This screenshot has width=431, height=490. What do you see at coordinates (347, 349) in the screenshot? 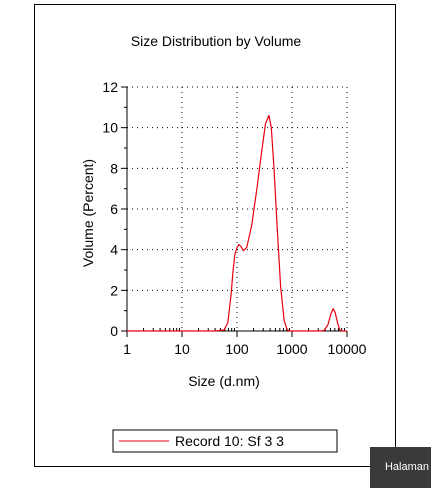
I see `x-tick-label: 10000` at bounding box center [347, 349].